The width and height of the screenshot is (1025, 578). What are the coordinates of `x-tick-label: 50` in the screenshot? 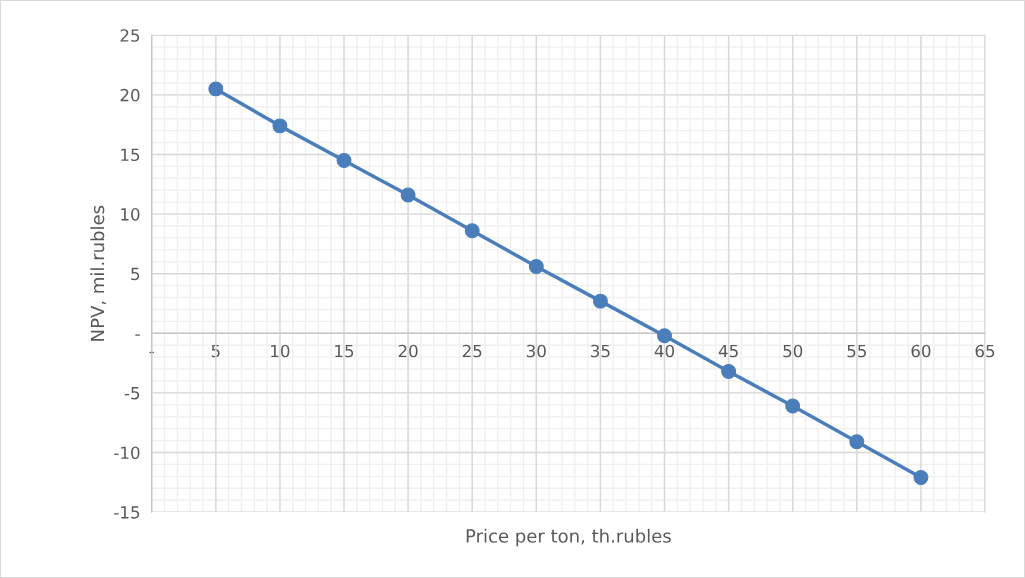 It's located at (793, 351).